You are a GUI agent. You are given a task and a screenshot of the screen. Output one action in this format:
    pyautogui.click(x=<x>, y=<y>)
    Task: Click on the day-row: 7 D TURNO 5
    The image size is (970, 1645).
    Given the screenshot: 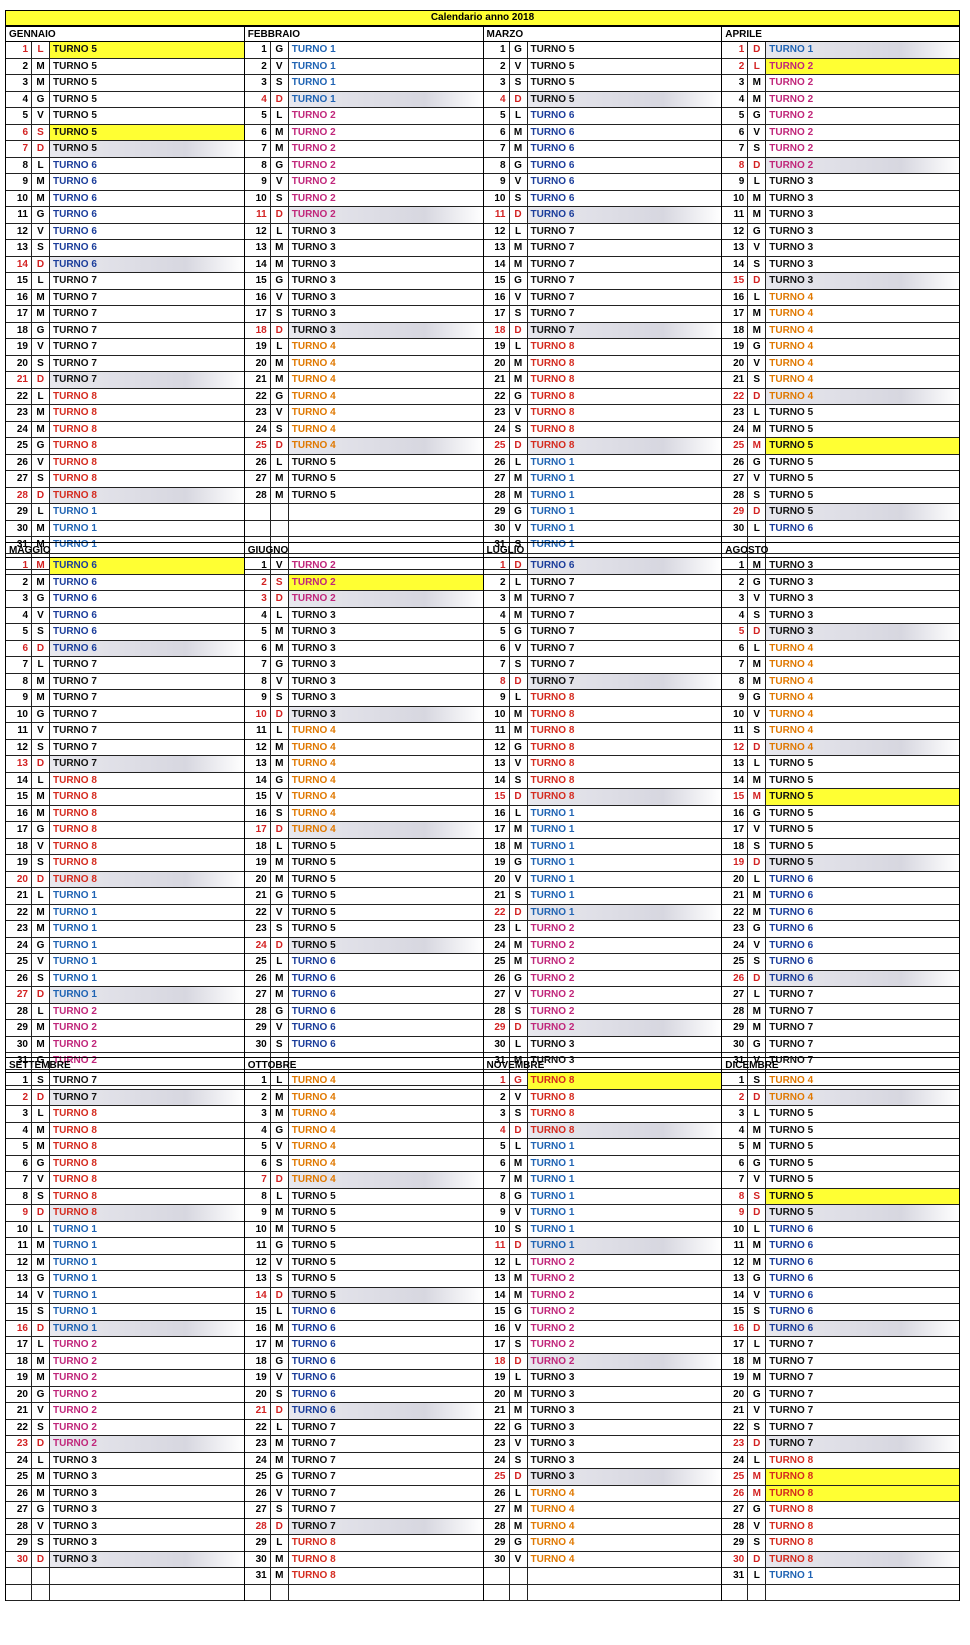 What is the action you would take?
    pyautogui.click(x=125, y=149)
    